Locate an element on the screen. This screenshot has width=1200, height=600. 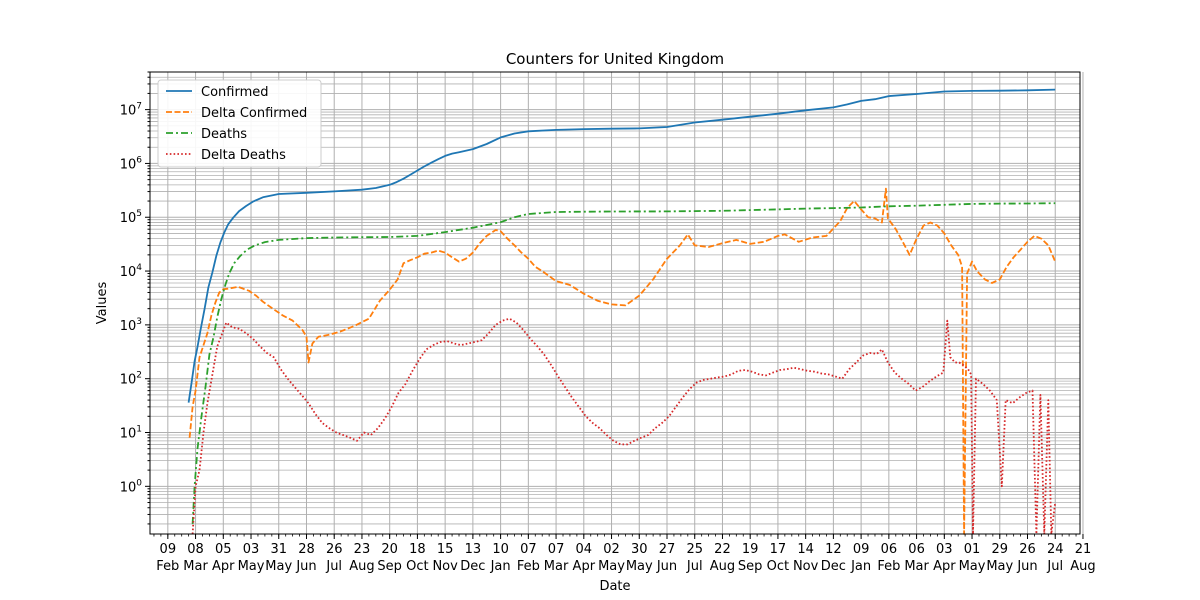
x-tick-day: 23 is located at coordinates (362, 549).